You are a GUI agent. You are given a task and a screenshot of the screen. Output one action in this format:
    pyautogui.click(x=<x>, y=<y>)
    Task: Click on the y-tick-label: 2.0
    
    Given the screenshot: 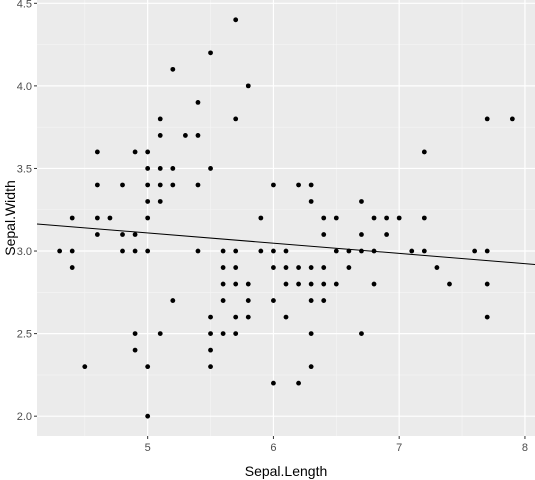 What is the action you would take?
    pyautogui.click(x=24, y=417)
    